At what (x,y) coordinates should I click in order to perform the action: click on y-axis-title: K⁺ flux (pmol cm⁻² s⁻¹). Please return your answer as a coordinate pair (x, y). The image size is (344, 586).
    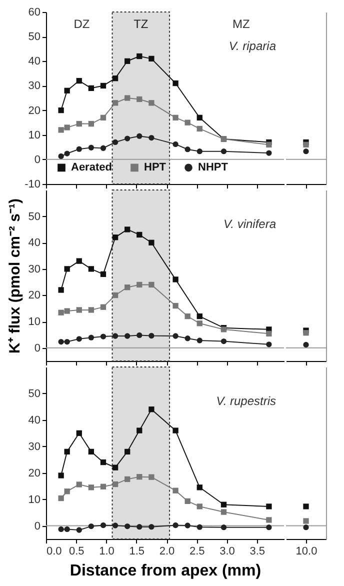
    Looking at the image, I should click on (15, 276).